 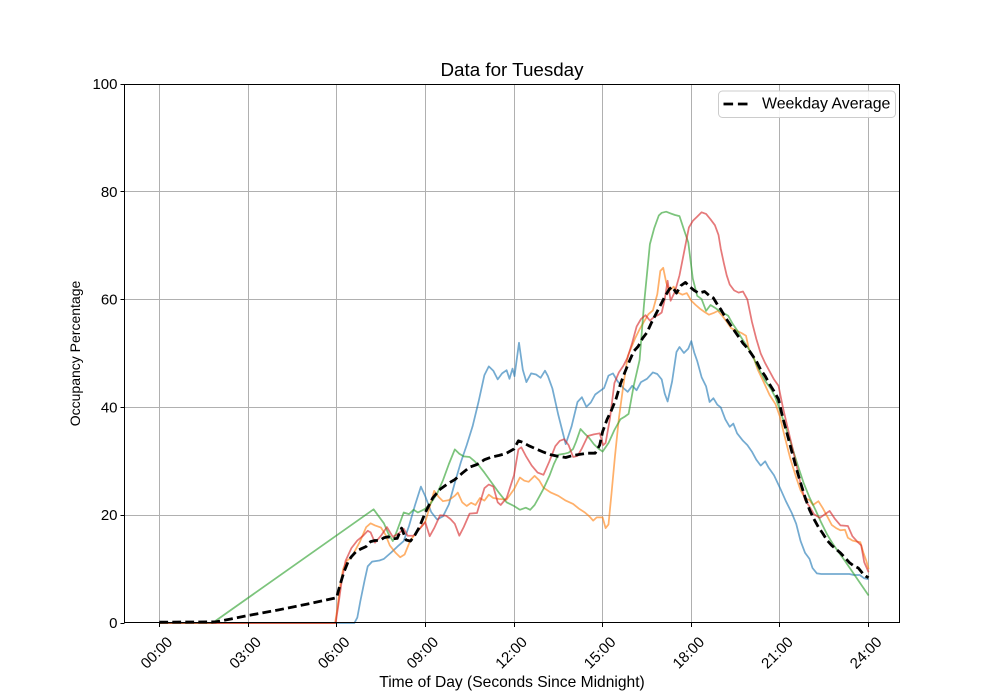 What do you see at coordinates (109, 300) in the screenshot?
I see `svg-text: 60` at bounding box center [109, 300].